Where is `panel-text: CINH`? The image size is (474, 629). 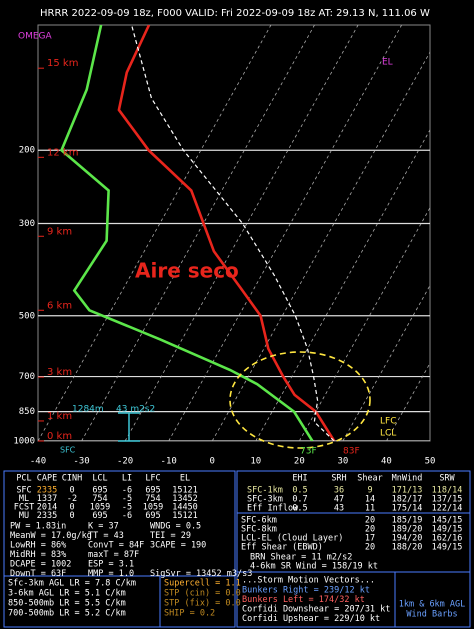
panel-text: CINH is located at coordinates (72, 479).